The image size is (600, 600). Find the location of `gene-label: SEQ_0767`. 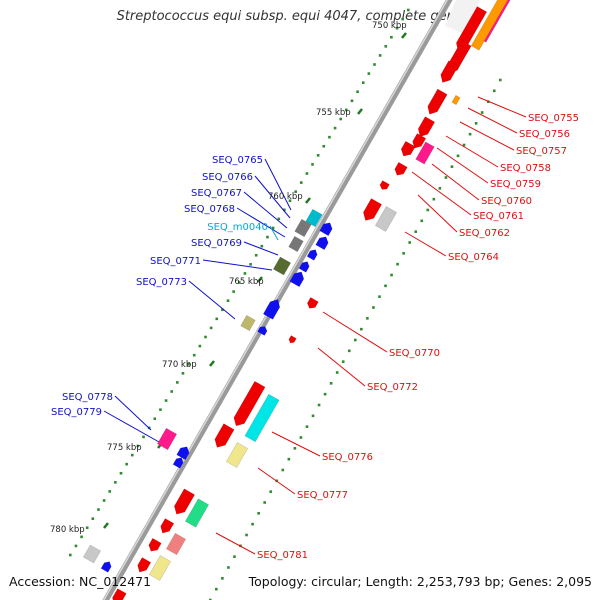

gene-label: SEQ_0767 is located at coordinates (216, 193).